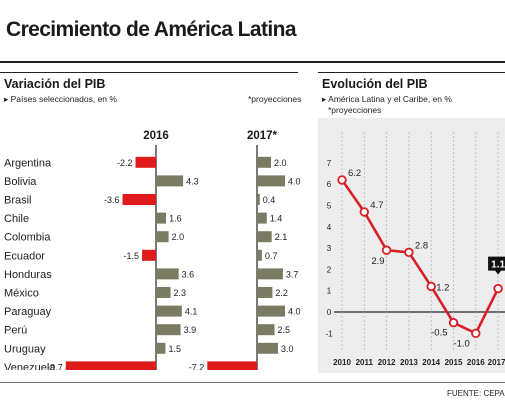 The width and height of the screenshot is (505, 400). I want to click on highlight-callout, so click(496, 265).